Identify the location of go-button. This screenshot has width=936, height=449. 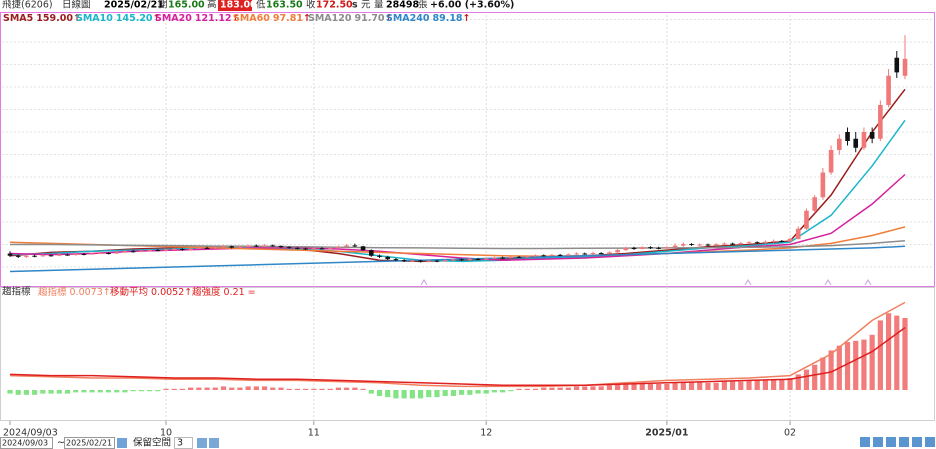
(122, 443).